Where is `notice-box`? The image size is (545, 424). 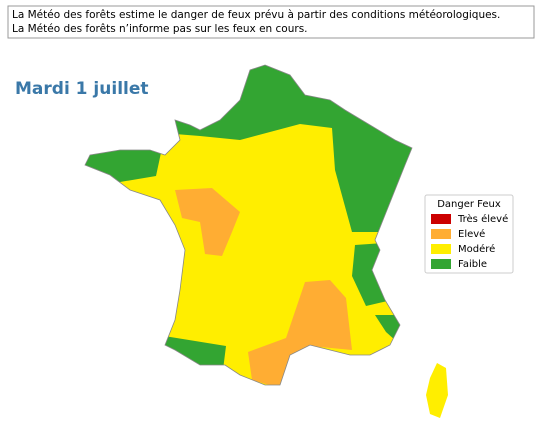 notice-box is located at coordinates (271, 22).